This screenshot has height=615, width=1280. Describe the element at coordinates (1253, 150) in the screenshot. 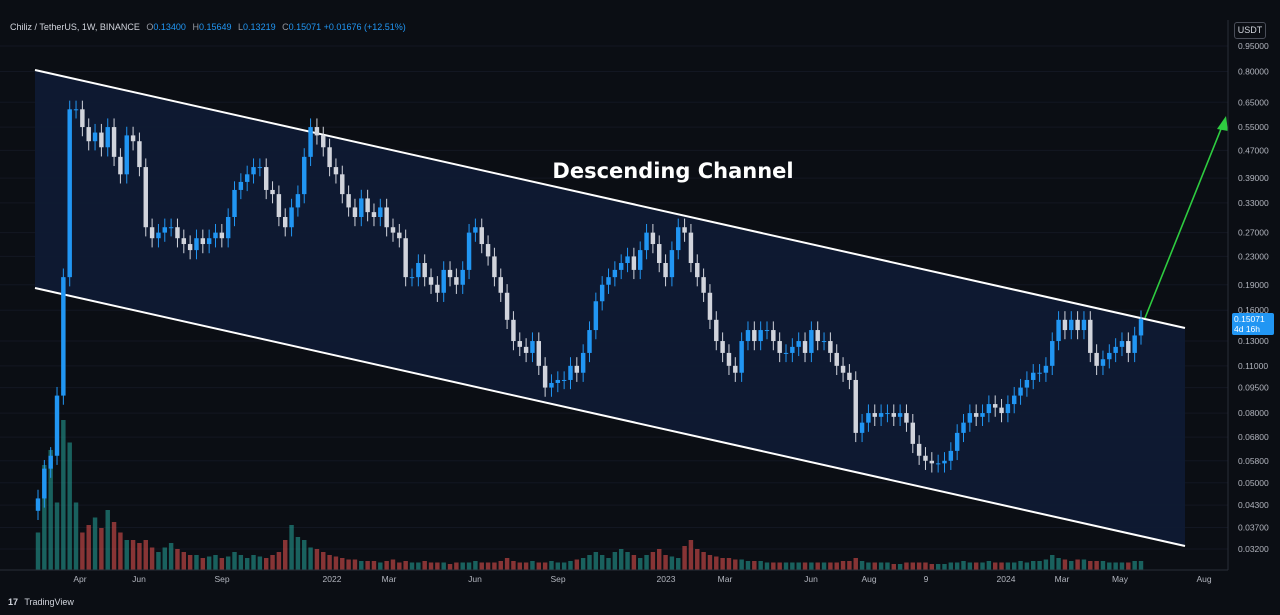

I see `price-tick-label: 0.47000` at that location.